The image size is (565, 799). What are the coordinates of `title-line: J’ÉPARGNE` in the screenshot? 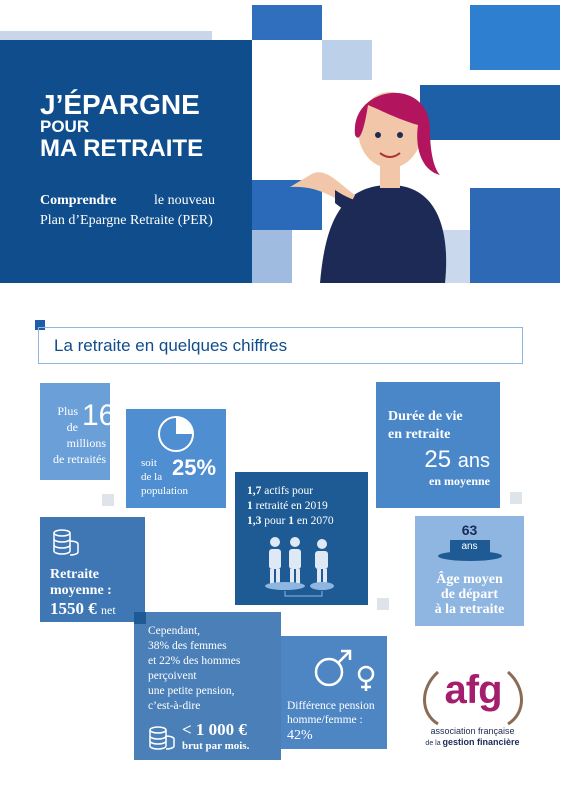 It's located at (120, 104).